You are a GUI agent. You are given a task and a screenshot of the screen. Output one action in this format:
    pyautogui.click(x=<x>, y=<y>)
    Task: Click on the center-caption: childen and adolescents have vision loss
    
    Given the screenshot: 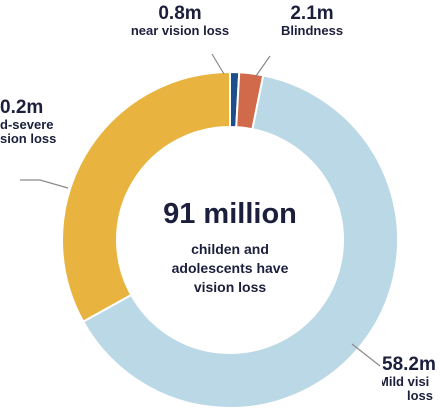 What is the action you would take?
    pyautogui.click(x=230, y=268)
    